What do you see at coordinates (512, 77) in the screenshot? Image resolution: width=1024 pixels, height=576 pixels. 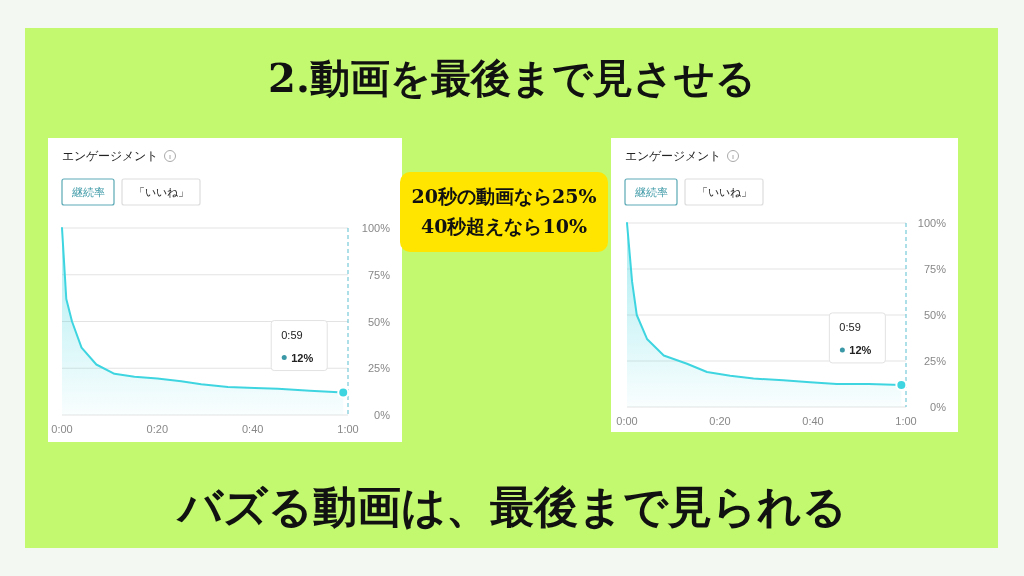 I see `text: 2.動画を最後まで見させる` at bounding box center [512, 77].